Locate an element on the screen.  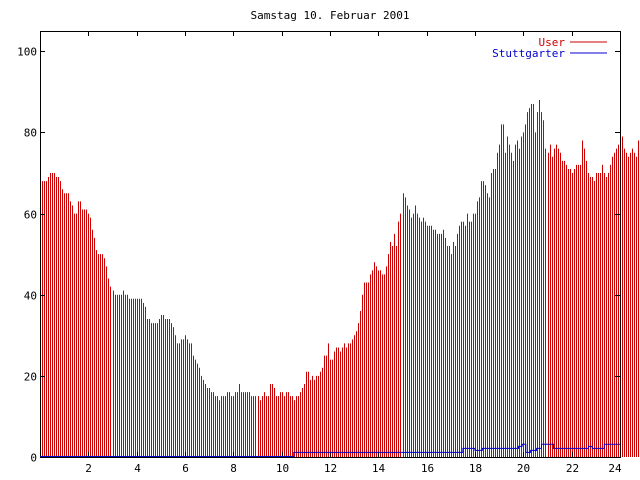
x-tick-label: 18 is located at coordinates (475, 468).